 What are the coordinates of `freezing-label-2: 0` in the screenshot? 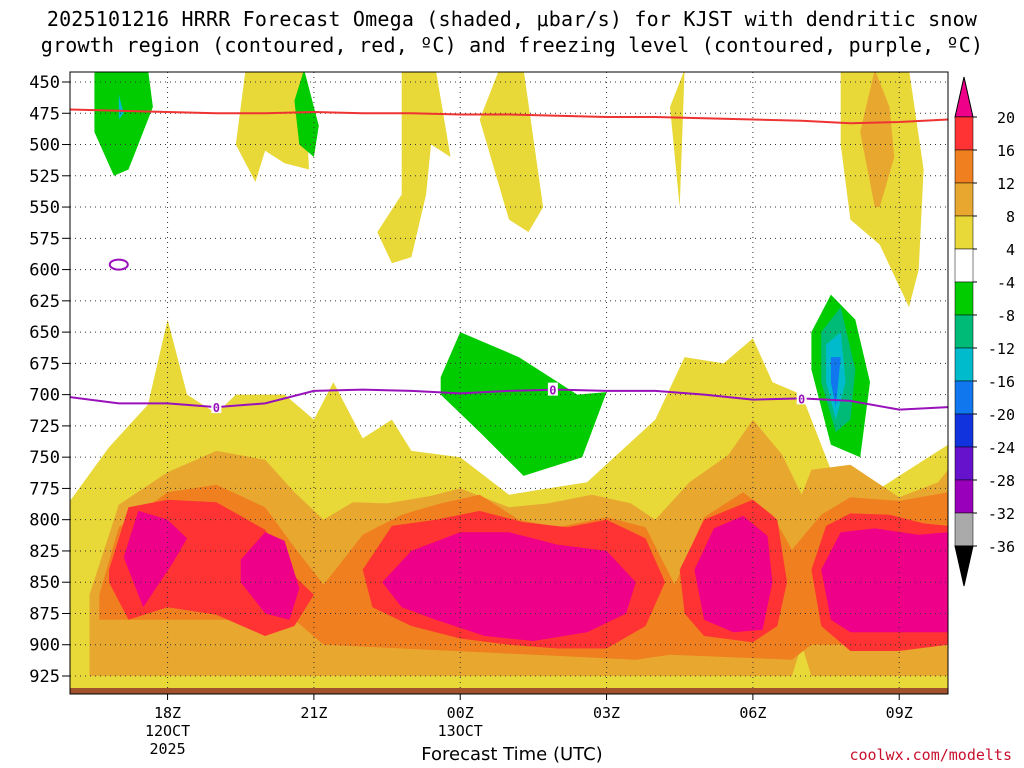 It's located at (801, 399).